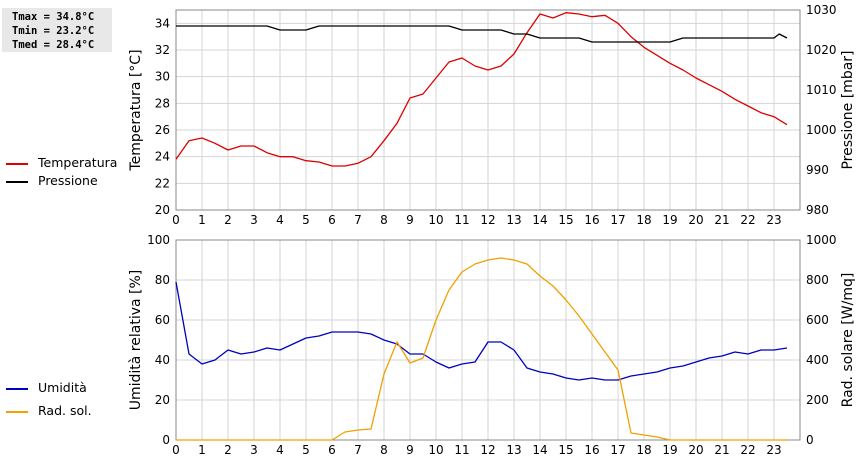 The height and width of the screenshot is (460, 860). Describe the element at coordinates (162, 23) in the screenshot. I see `y-tick-label: 34` at that location.